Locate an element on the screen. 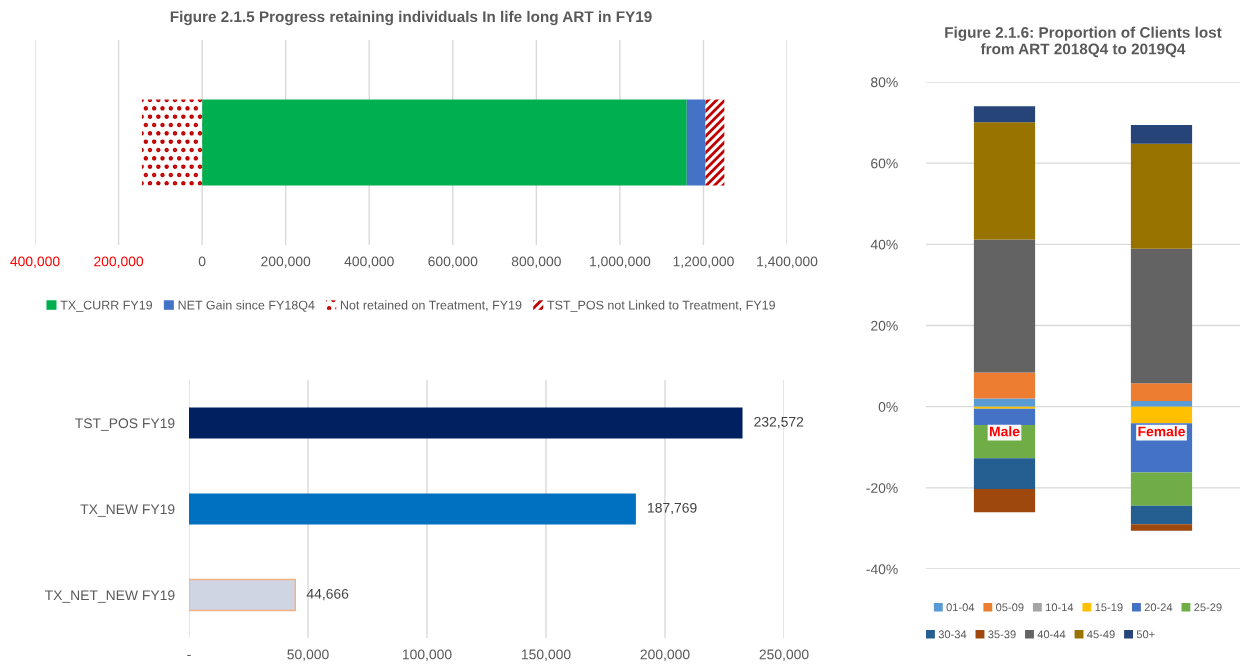  legend-label: Not retained on Treatment, FY19 is located at coordinates (431, 305).